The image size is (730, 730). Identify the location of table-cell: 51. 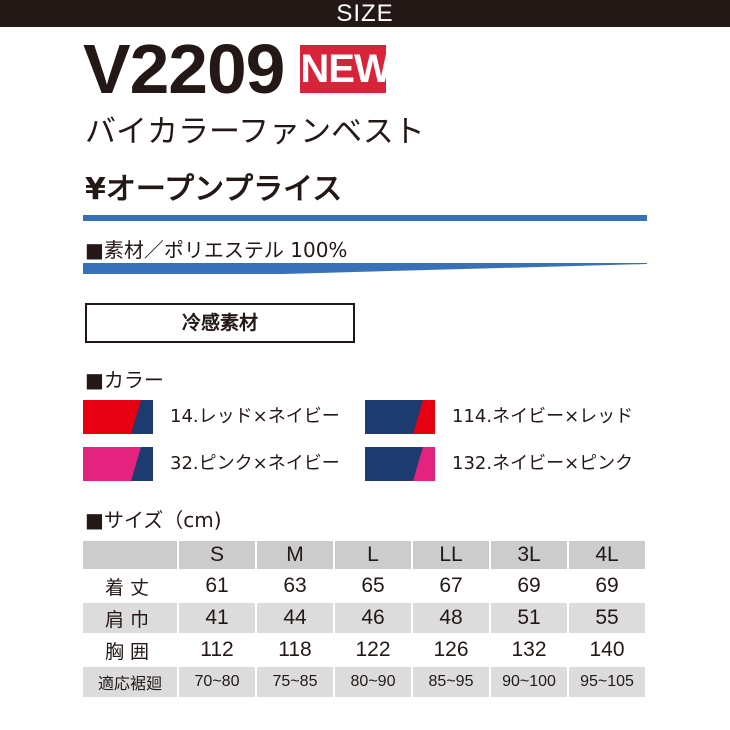
(530, 619).